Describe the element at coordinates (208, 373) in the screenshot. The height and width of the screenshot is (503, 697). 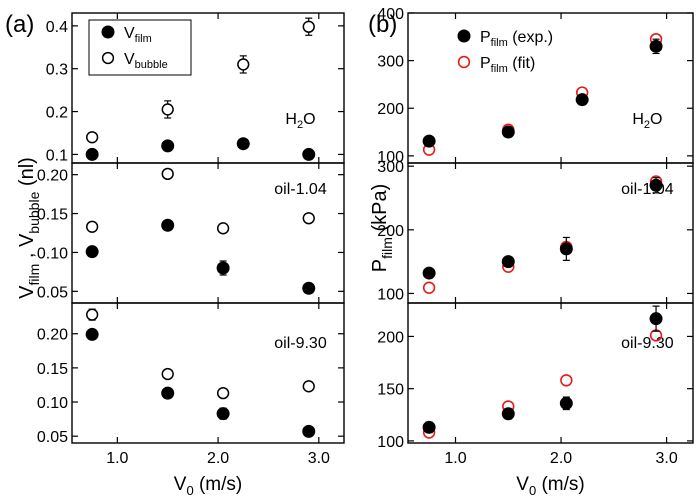
I see `subplot-frame` at that location.